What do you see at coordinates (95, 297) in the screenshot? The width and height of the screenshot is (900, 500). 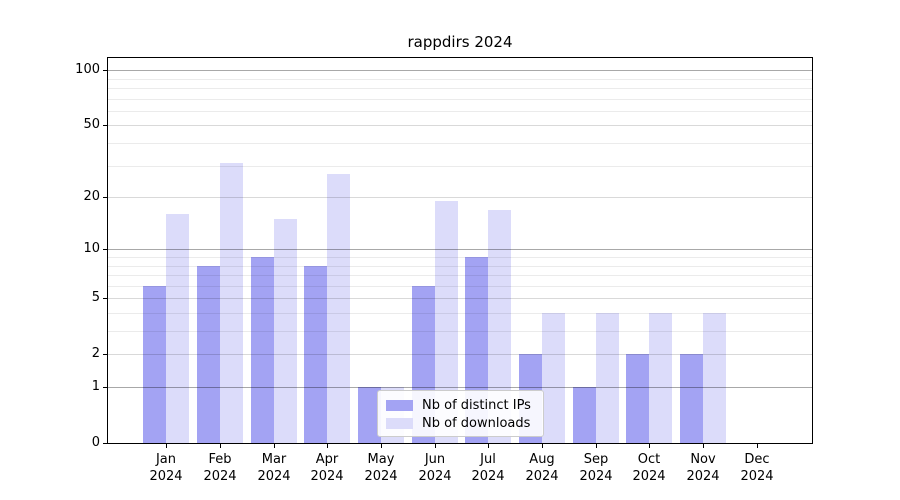 I see `y-tick-label: 5` at bounding box center [95, 297].